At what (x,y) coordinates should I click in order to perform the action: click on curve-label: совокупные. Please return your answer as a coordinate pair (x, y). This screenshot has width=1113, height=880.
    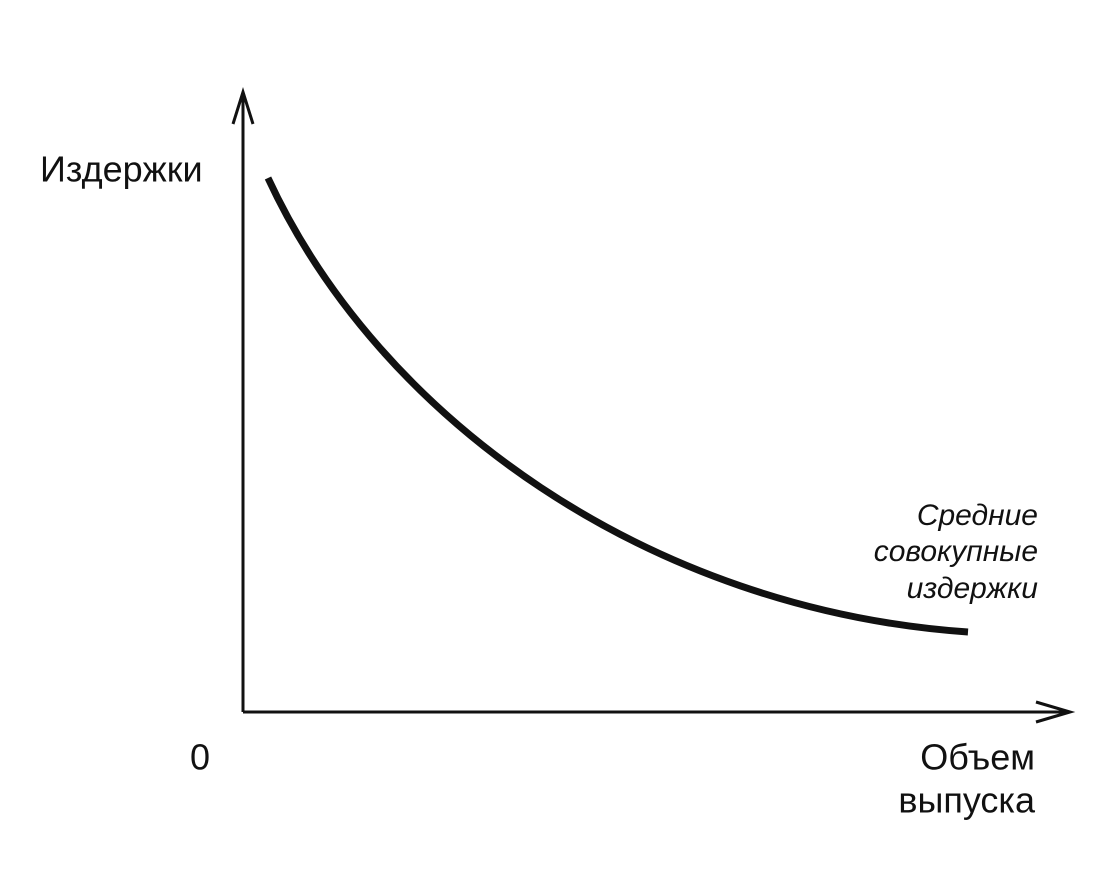
    Looking at the image, I should click on (956, 551).